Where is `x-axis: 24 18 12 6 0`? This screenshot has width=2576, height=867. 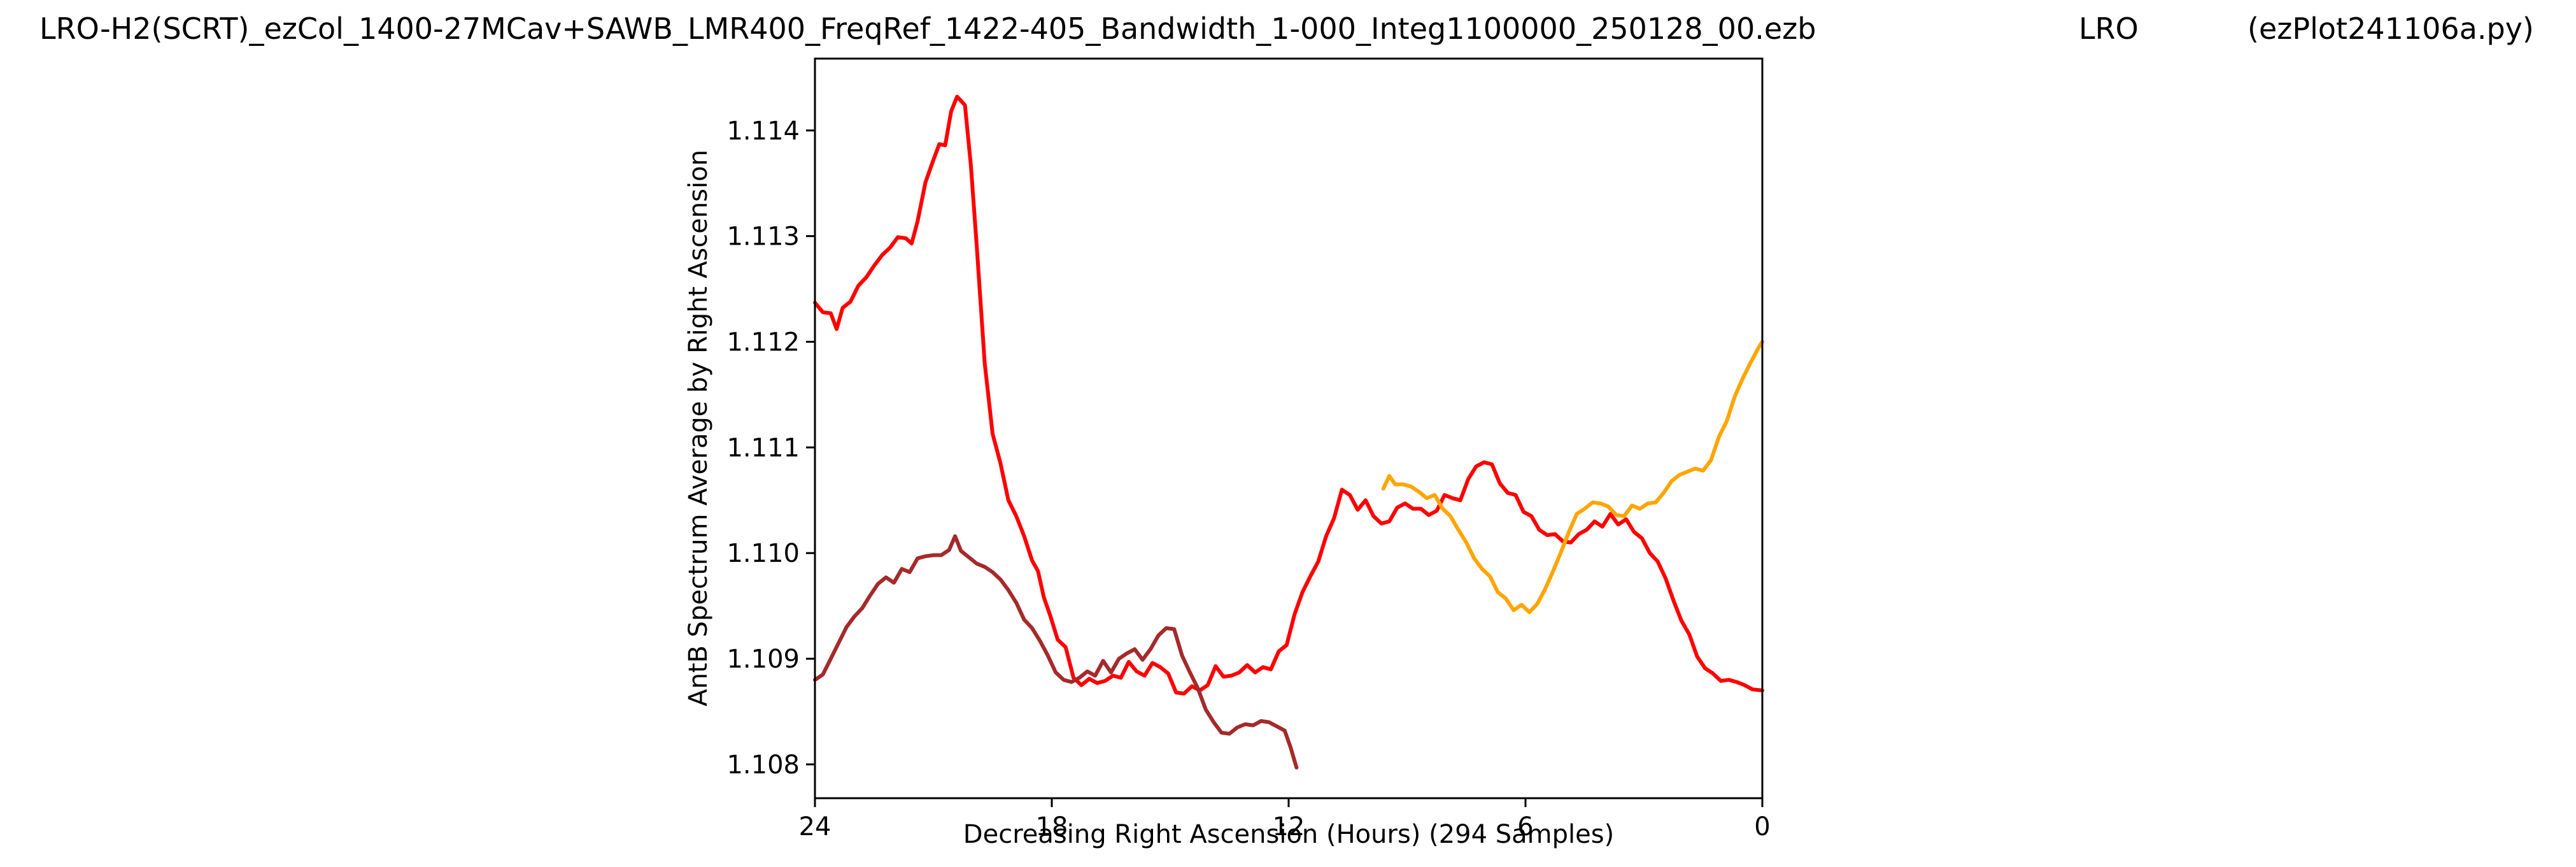
x-axis: 24 18 12 6 0 is located at coordinates (1285, 820).